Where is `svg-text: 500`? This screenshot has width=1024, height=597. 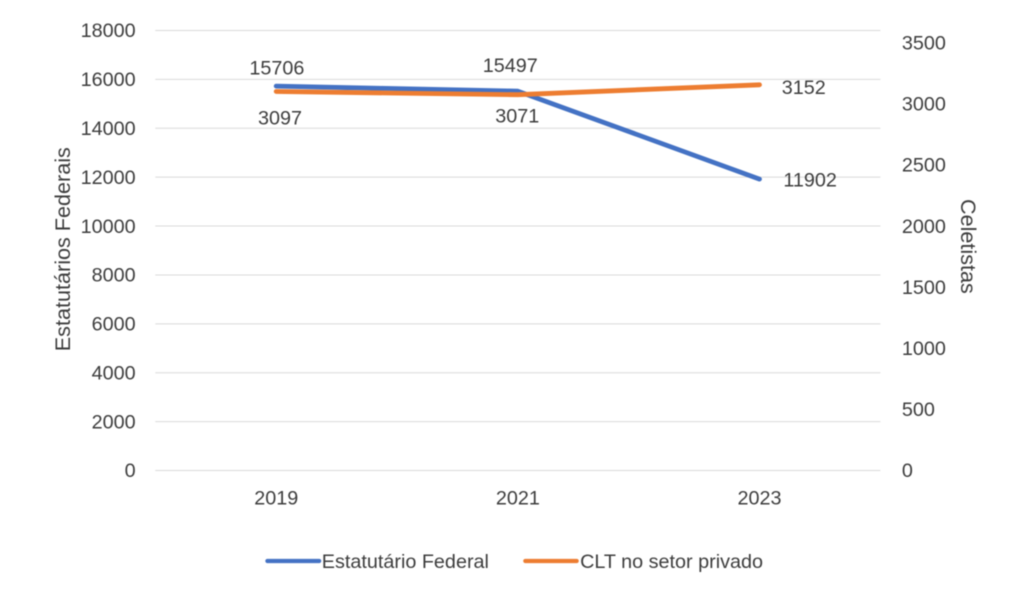
svg-text: 500 is located at coordinates (918, 410).